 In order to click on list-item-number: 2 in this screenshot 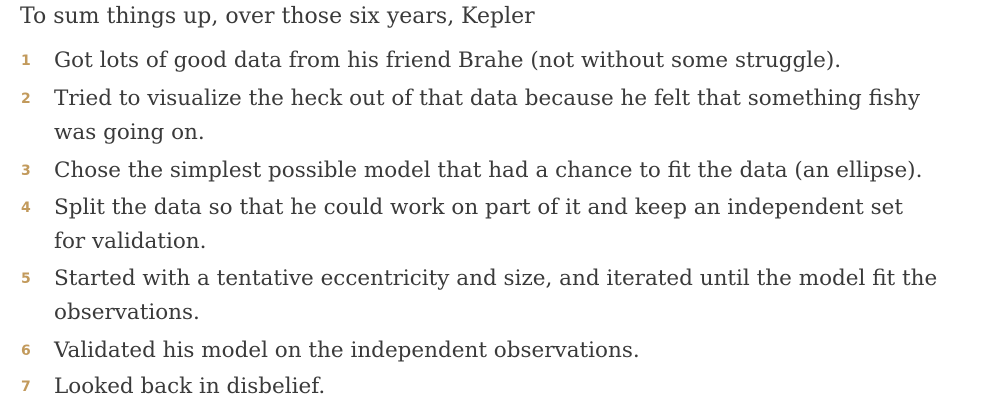, I will do `click(26, 99)`.